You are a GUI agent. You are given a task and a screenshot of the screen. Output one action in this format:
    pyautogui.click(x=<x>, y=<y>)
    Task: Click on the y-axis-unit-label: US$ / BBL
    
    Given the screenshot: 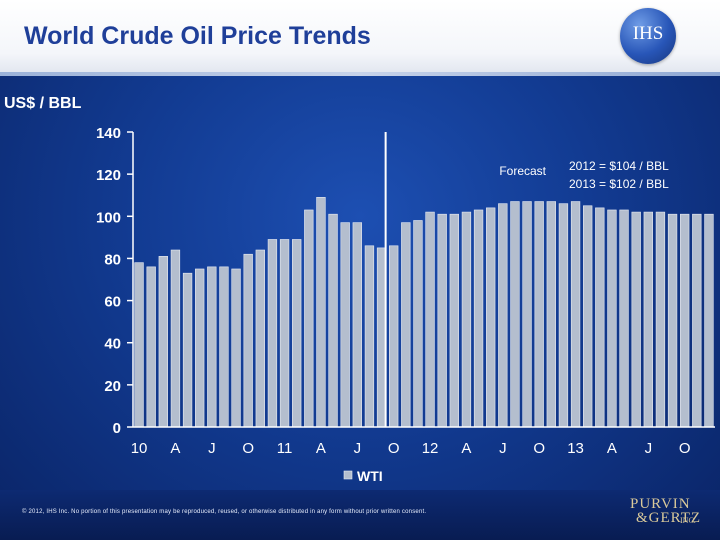 What is the action you would take?
    pyautogui.click(x=43, y=103)
    